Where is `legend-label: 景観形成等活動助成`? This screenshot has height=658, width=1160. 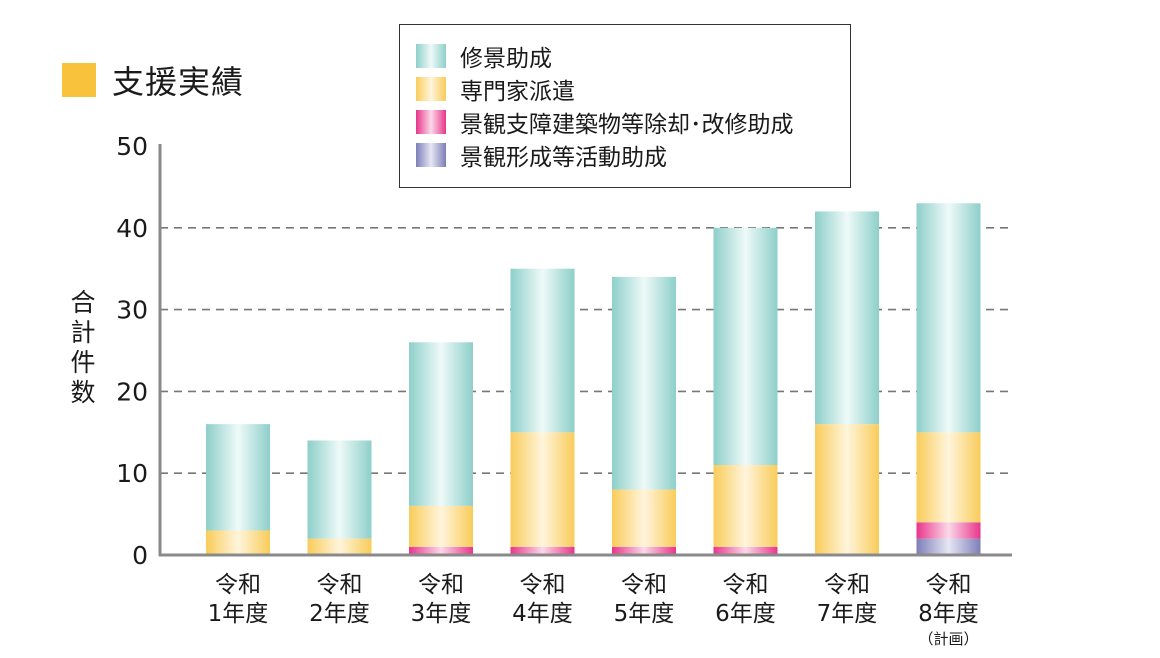
legend-label: 景観形成等活動助成 is located at coordinates (563, 158).